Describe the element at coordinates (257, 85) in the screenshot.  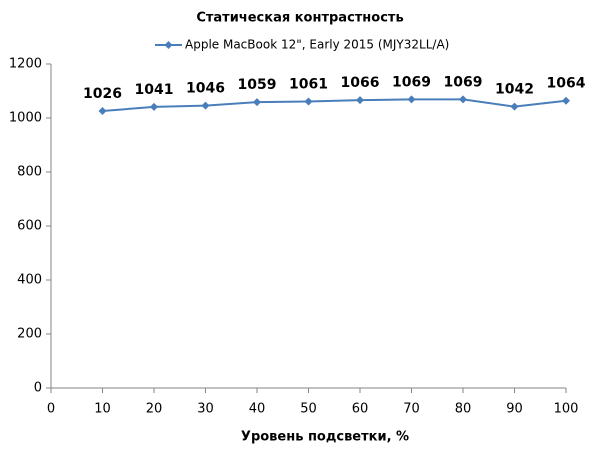
I see `data-label: 1059` at that location.